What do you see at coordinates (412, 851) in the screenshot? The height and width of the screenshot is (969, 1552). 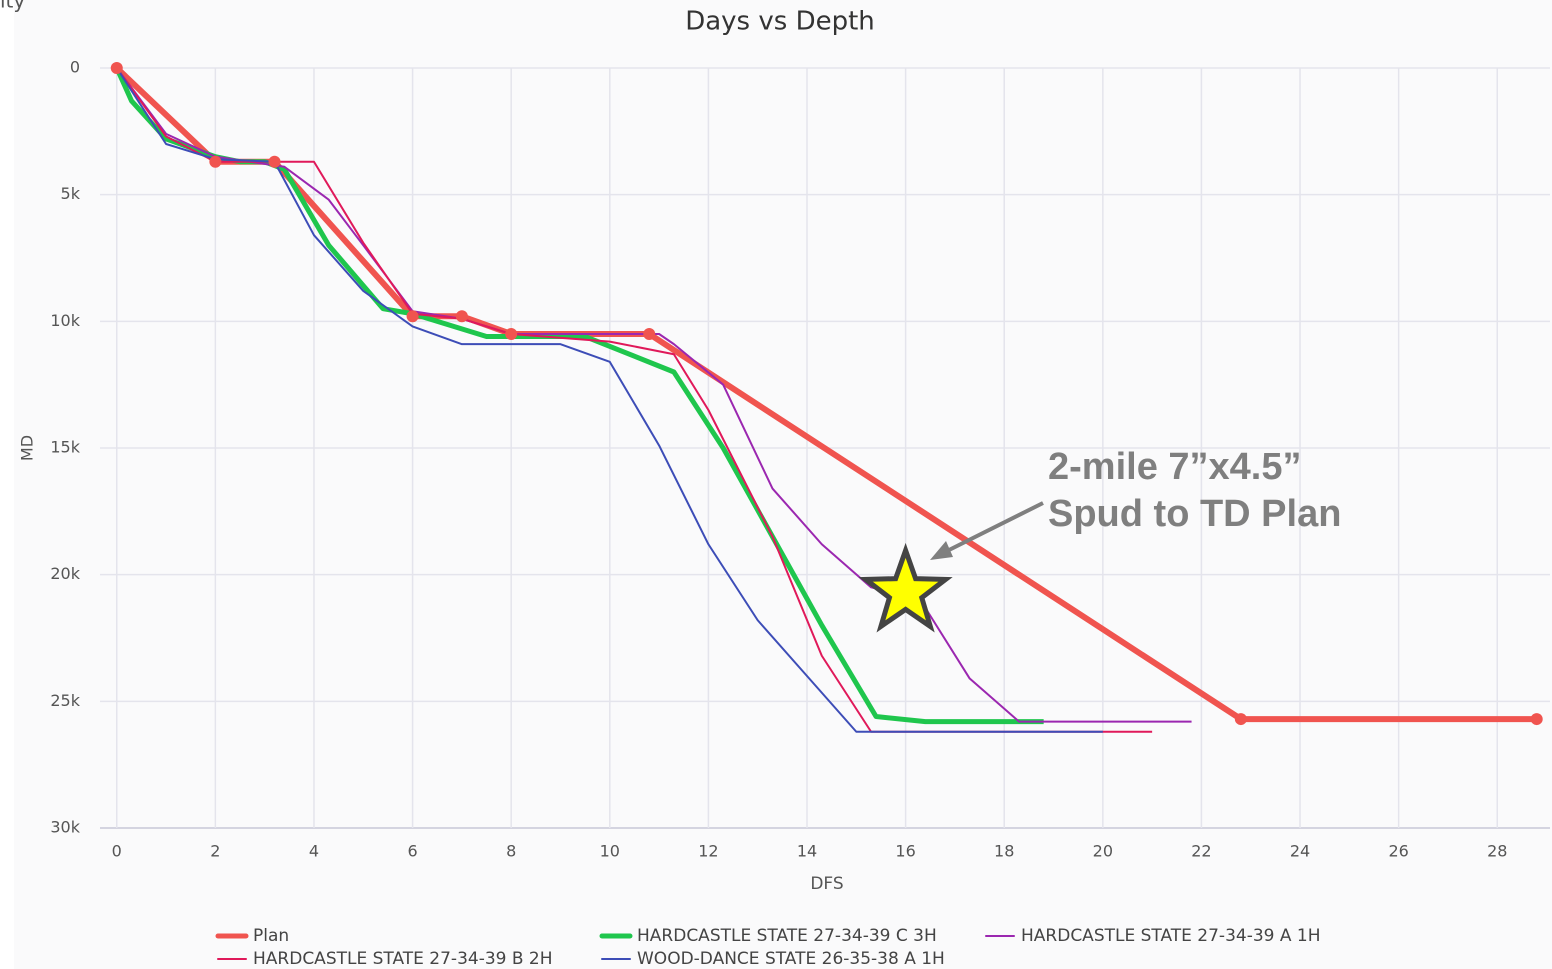 I see `x-tick-label: 6` at bounding box center [412, 851].